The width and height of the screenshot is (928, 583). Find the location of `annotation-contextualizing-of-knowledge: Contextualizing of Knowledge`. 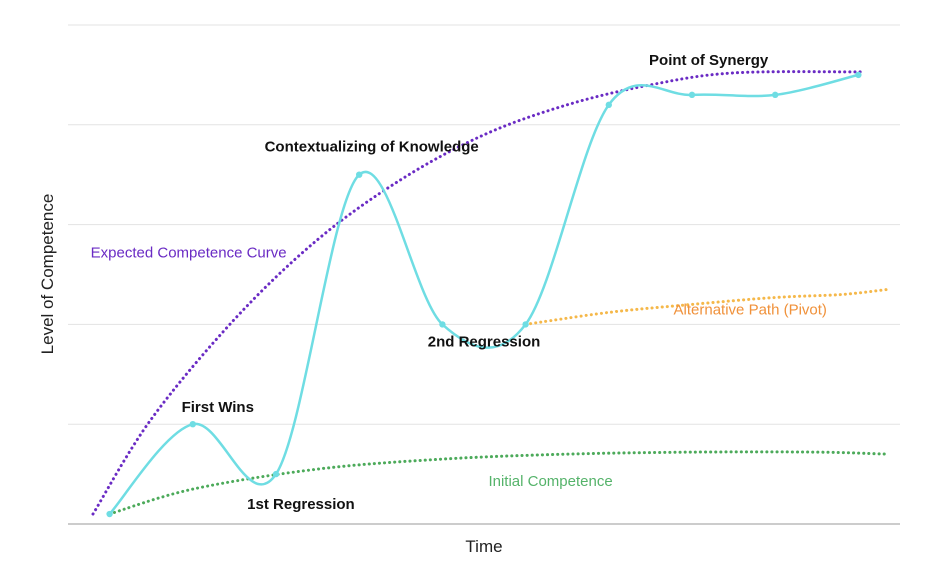

annotation-contextualizing-of-knowledge: Contextualizing of Knowledge is located at coordinates (372, 147).